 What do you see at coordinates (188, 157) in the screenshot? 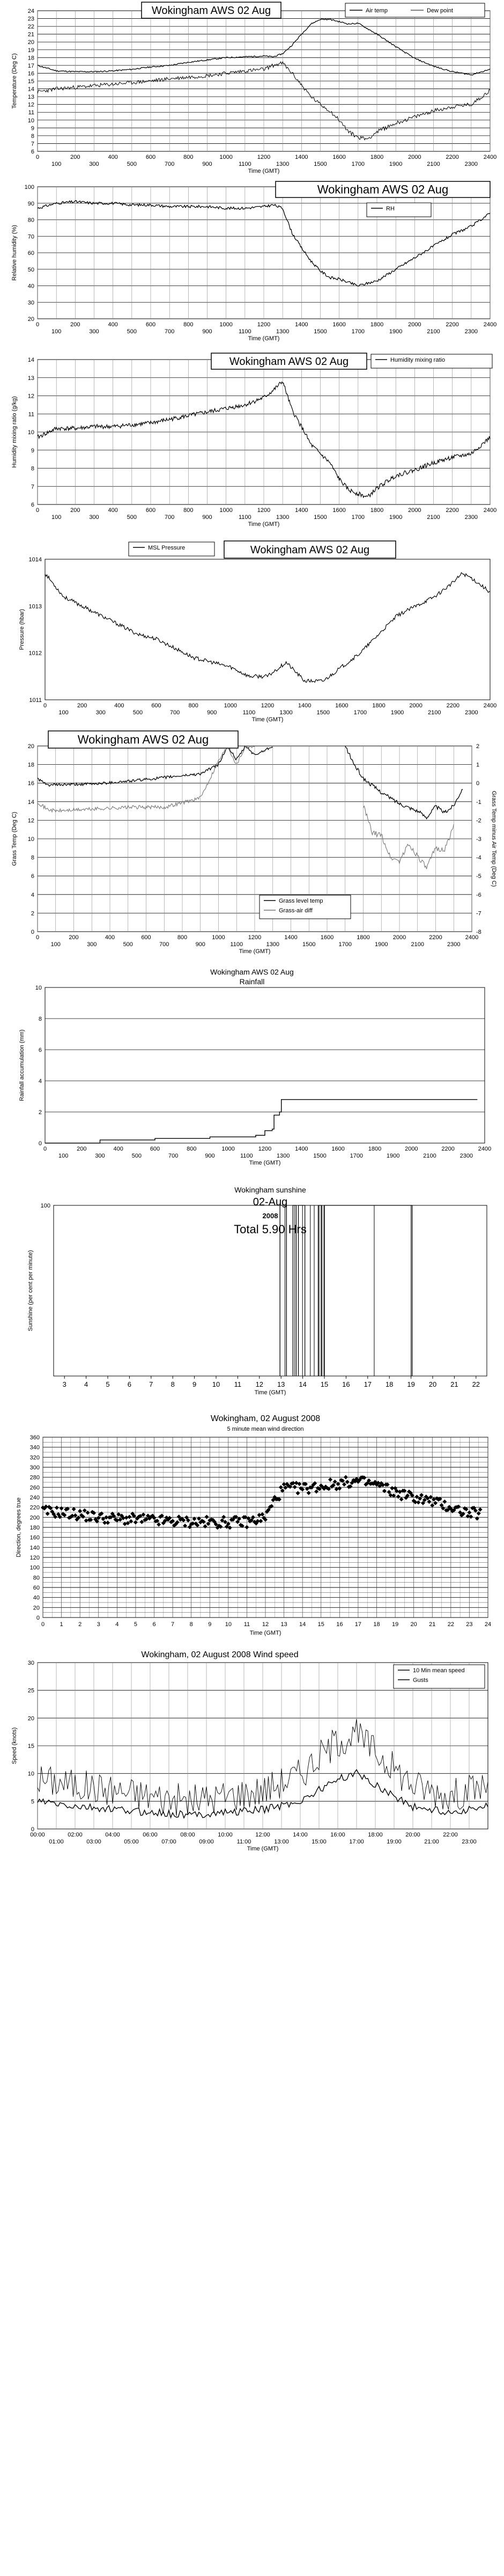
I see `x-tick-label: 800` at bounding box center [188, 157].